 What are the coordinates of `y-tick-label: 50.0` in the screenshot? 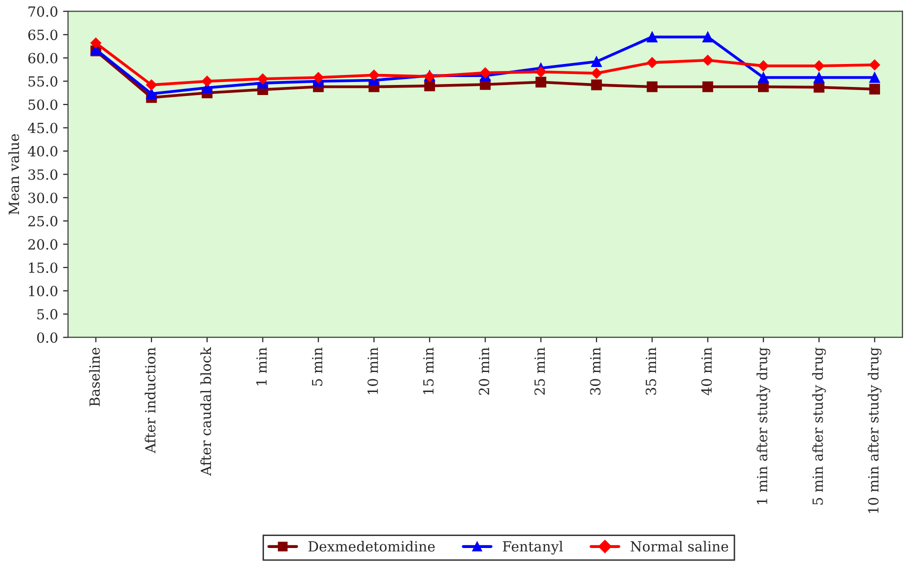 It's located at (43, 104).